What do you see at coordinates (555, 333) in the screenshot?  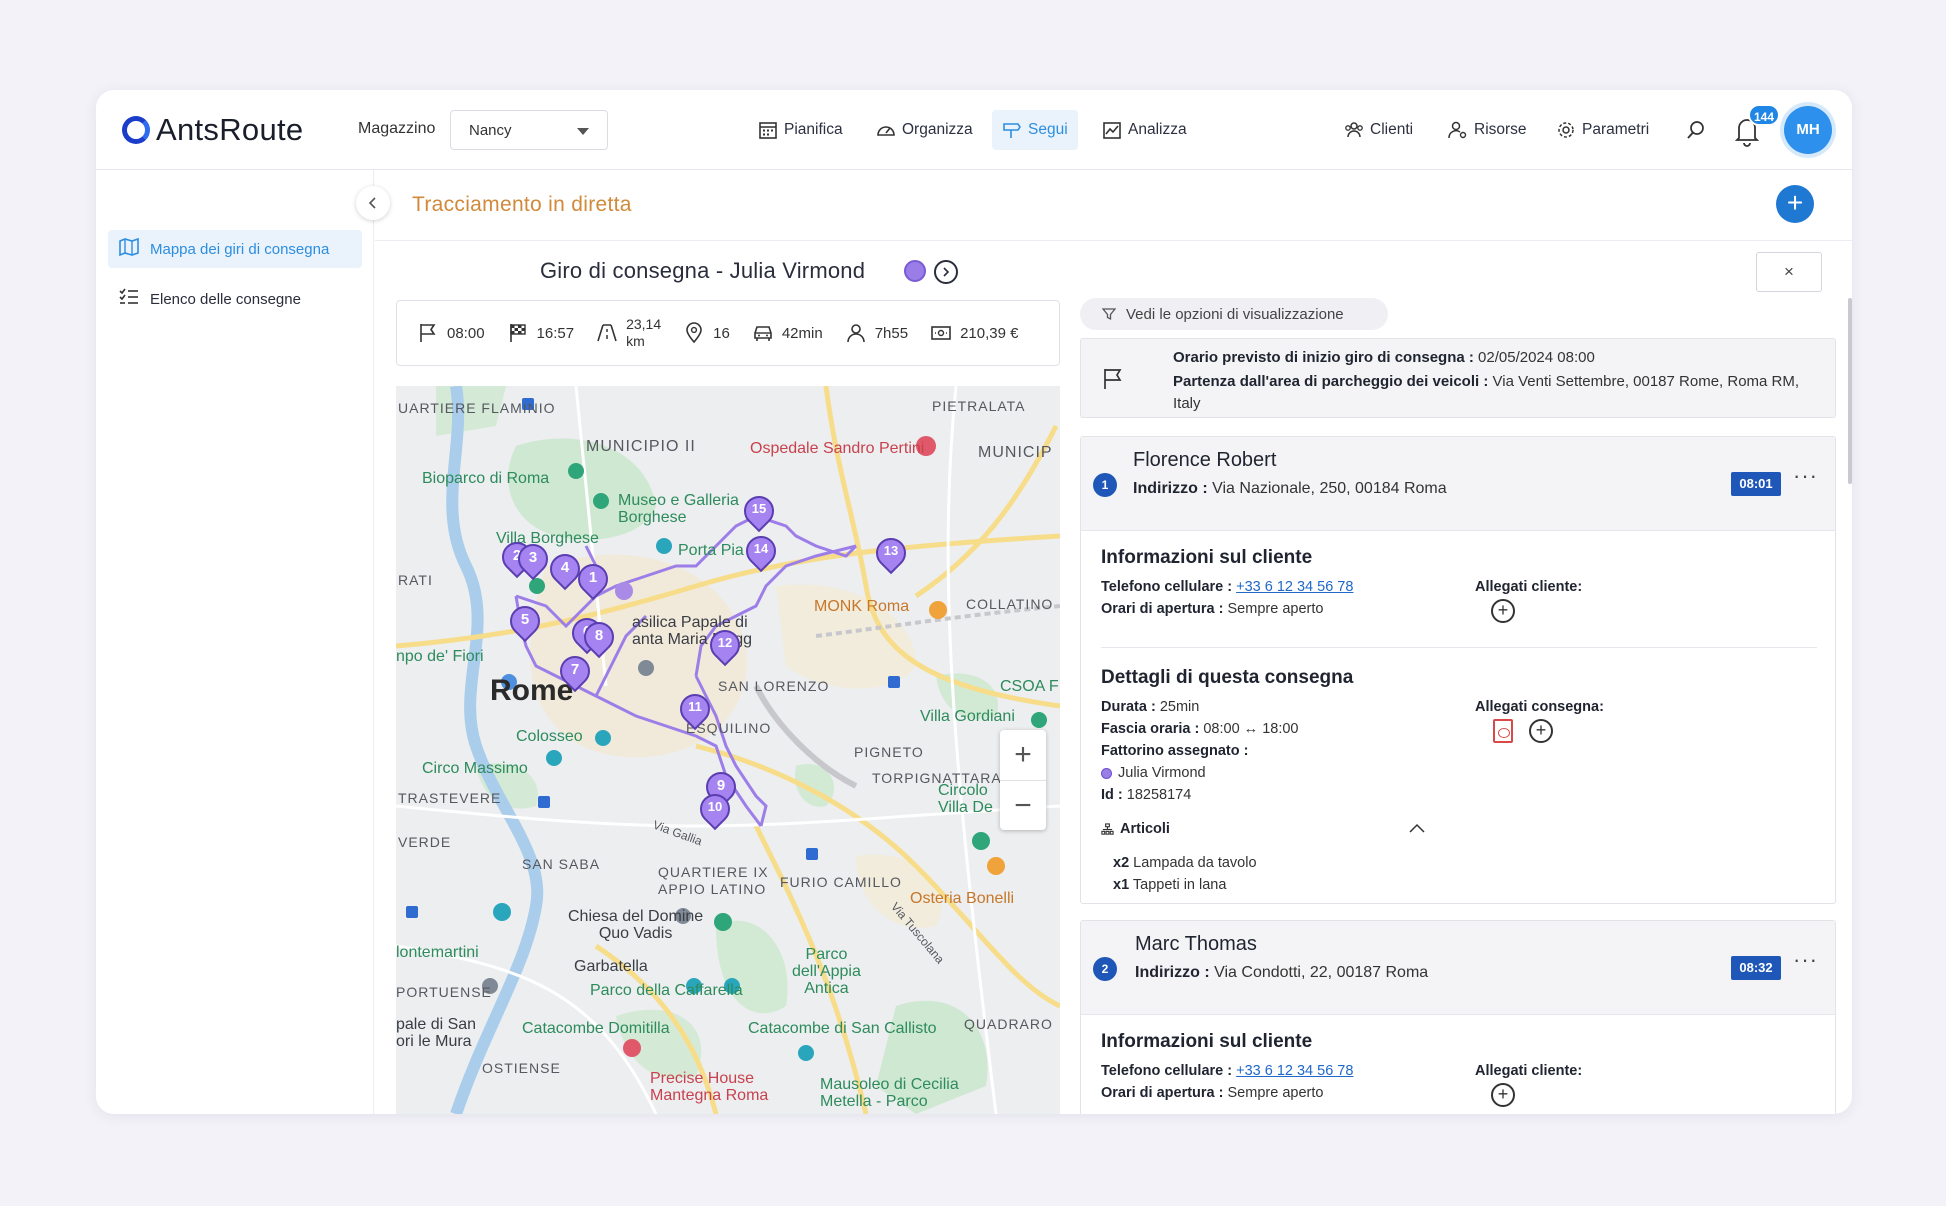 I see `stat-end-value: 16:57` at bounding box center [555, 333].